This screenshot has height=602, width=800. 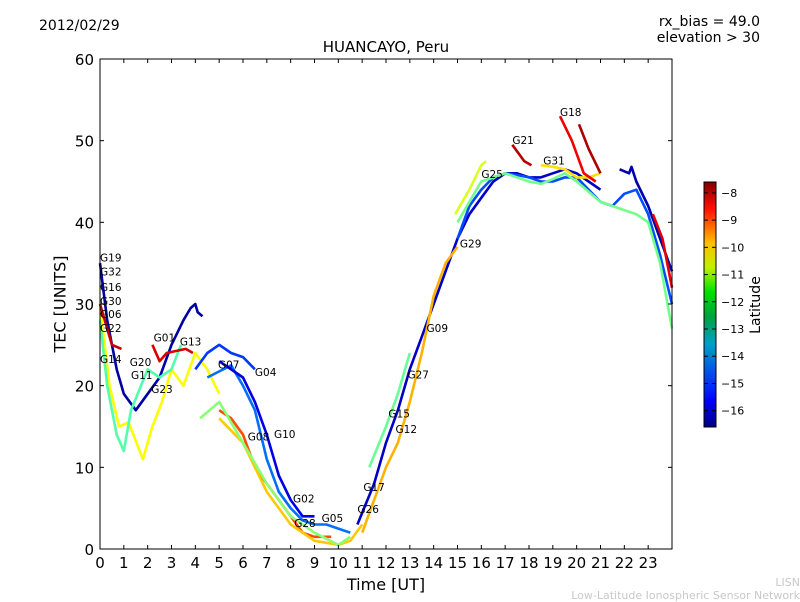 I want to click on y-tick-label: 40, so click(x=84, y=223).